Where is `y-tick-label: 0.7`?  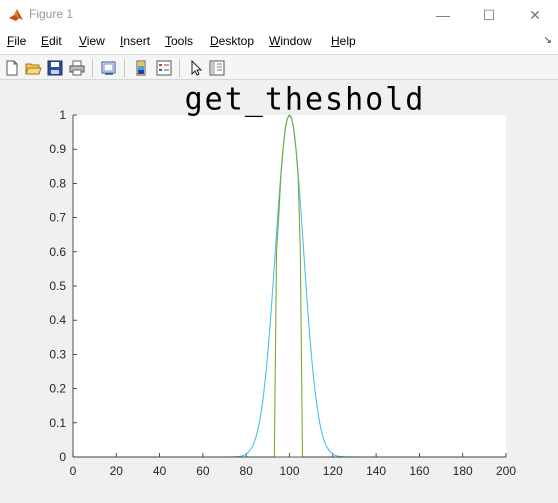 y-tick-label: 0.7 is located at coordinates (57, 218).